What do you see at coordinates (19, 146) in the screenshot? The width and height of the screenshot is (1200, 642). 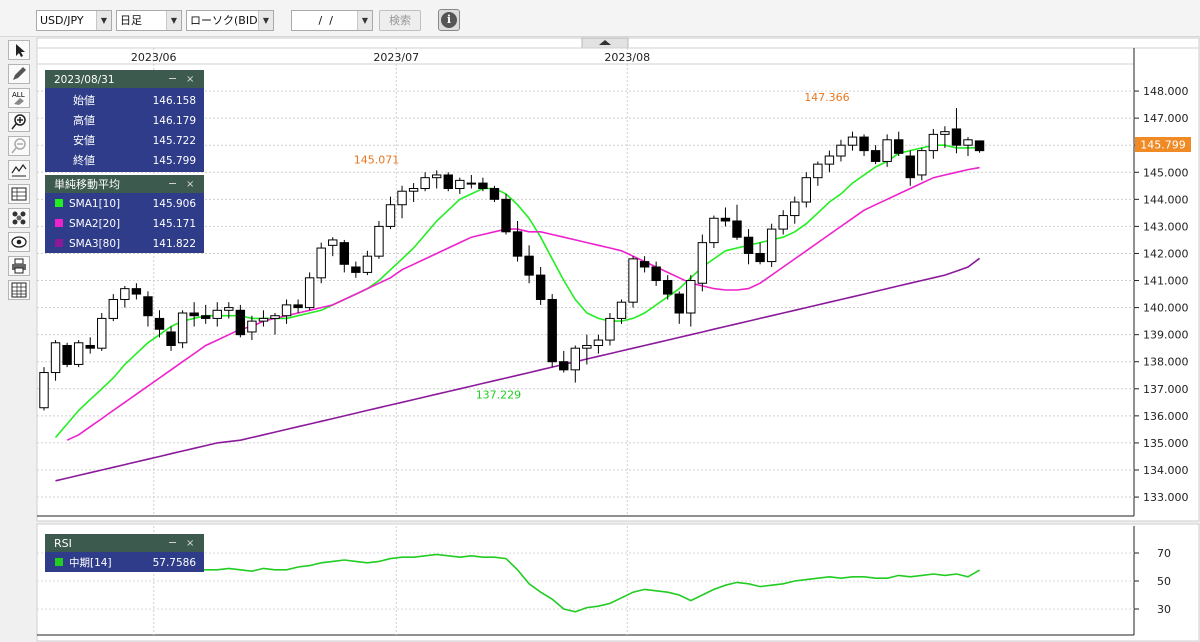 I see `zoom-out-tool` at bounding box center [19, 146].